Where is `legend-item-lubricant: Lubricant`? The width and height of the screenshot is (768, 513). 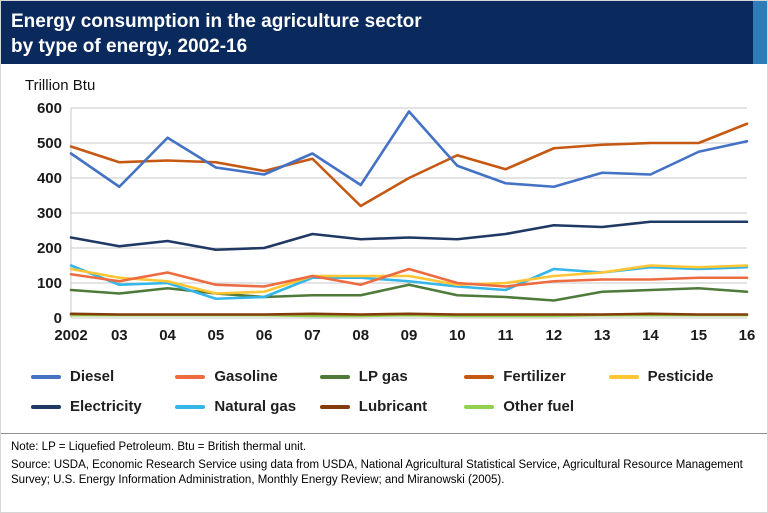
legend-item-lubricant: Lubricant is located at coordinates (391, 406).